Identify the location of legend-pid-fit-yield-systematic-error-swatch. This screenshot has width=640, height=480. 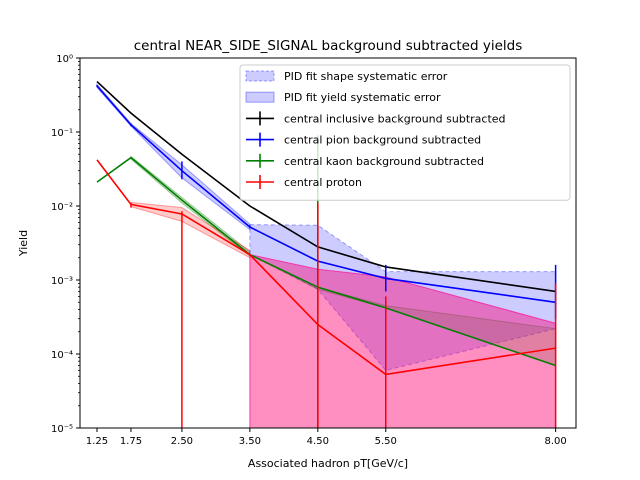
(260, 97).